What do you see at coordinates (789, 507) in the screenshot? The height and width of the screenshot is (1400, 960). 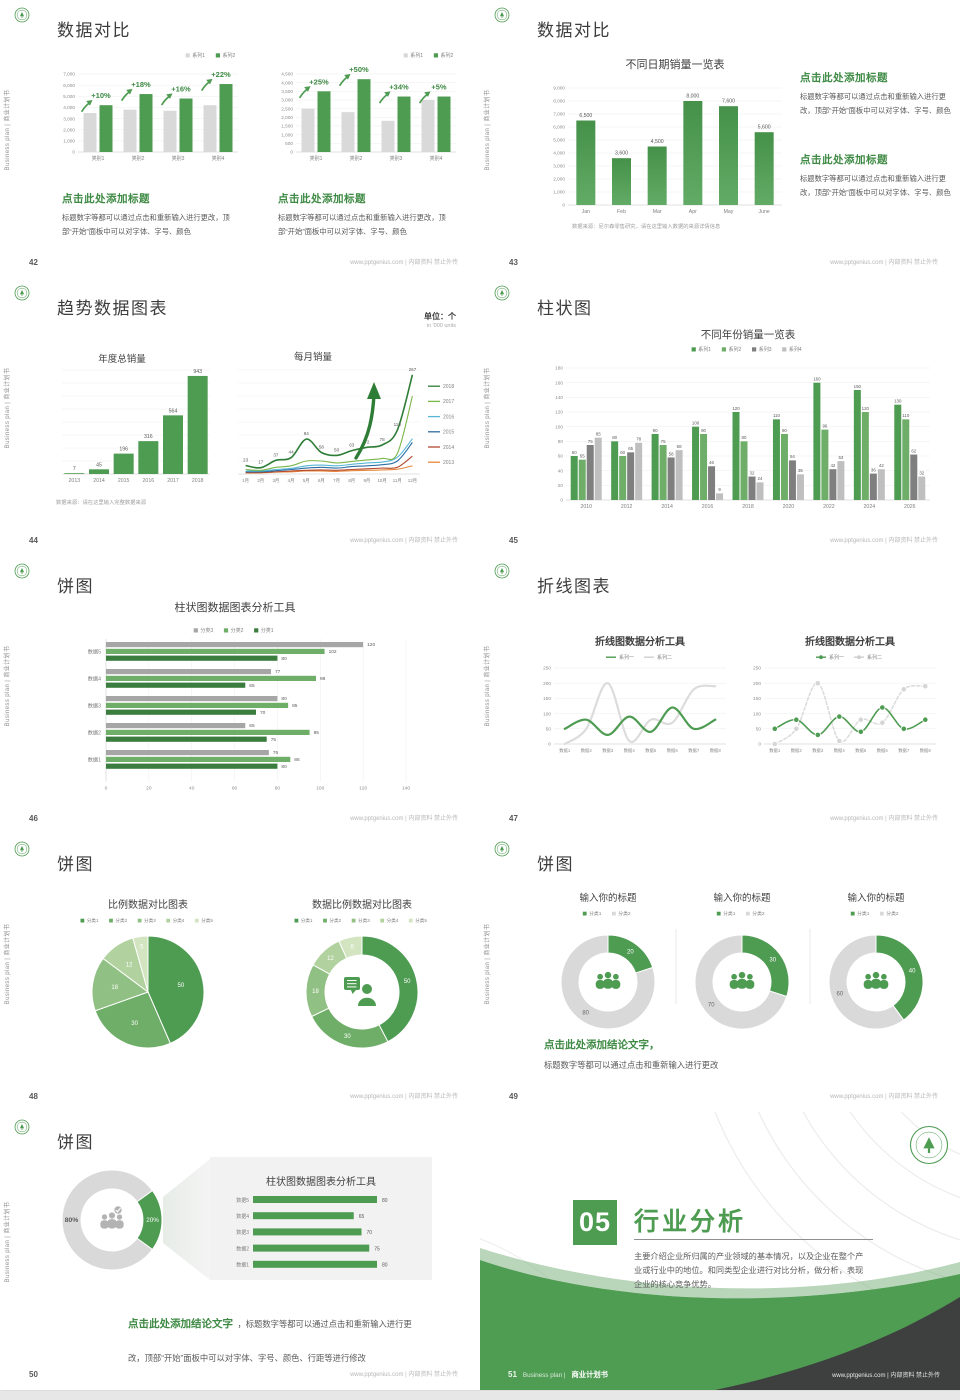 I see `svg-text: 2020` at bounding box center [789, 507].